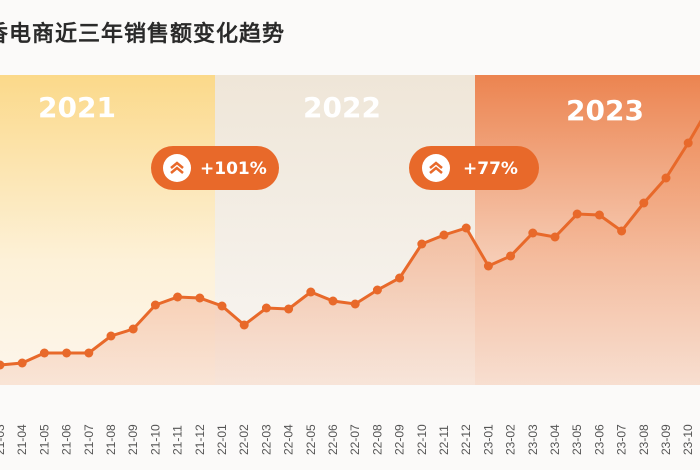 The width and height of the screenshot is (700, 470). I want to click on x-tick-label: 21-09, so click(133, 439).